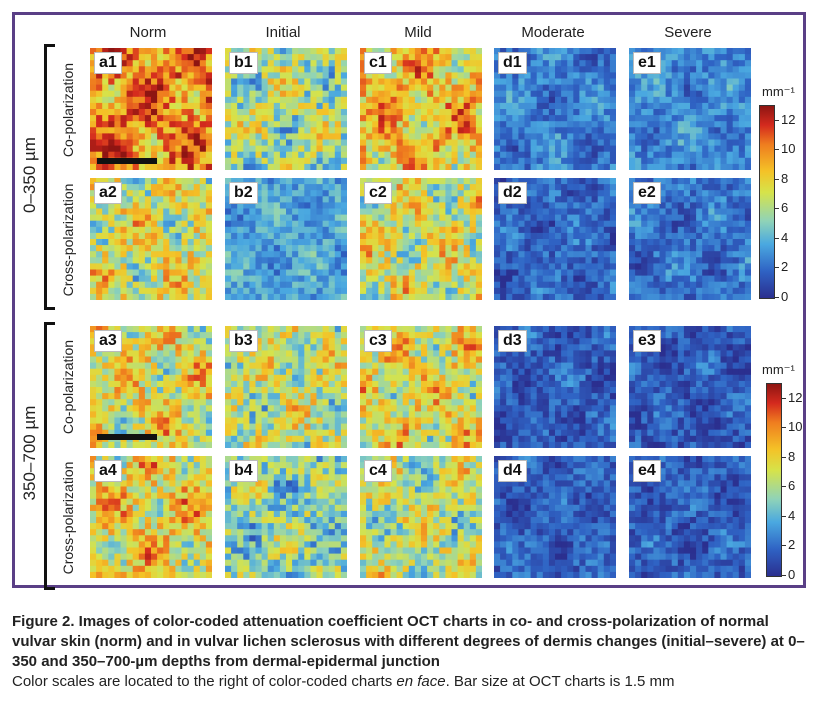 The image size is (822, 706). Describe the element at coordinates (148, 32) in the screenshot. I see `column-header-norm: Norm` at that location.